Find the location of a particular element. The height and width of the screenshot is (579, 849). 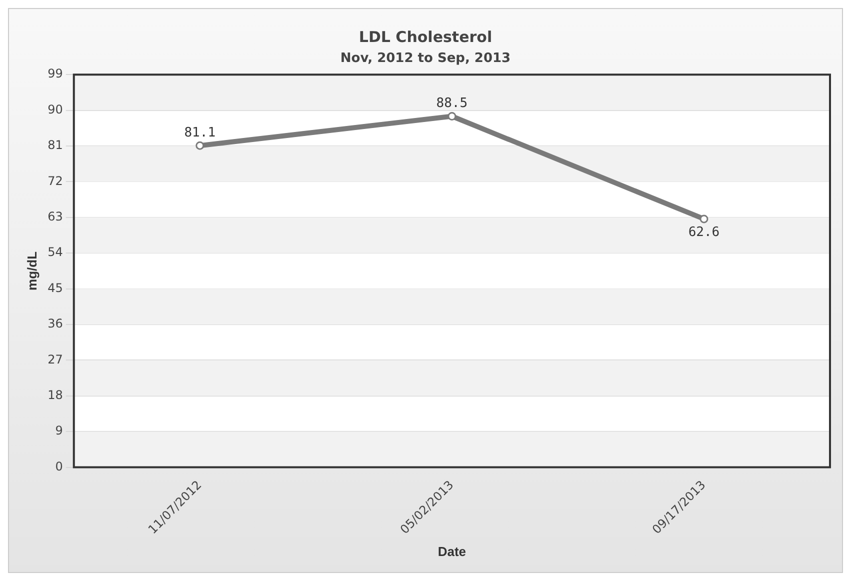

y-tick-label: 99 is located at coordinates (55, 73).